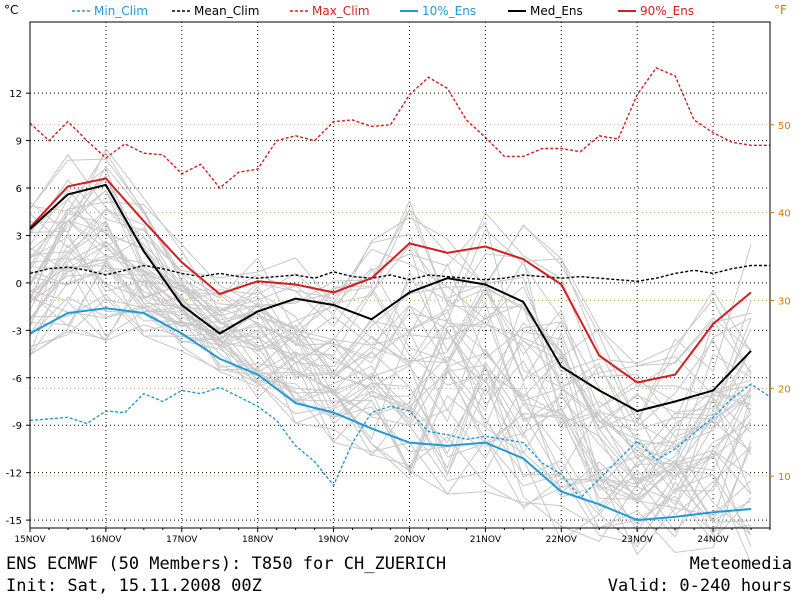 The width and height of the screenshot is (800, 600). Describe the element at coordinates (182, 540) in the screenshot. I see `x-tick-label: 17NOV` at that location.